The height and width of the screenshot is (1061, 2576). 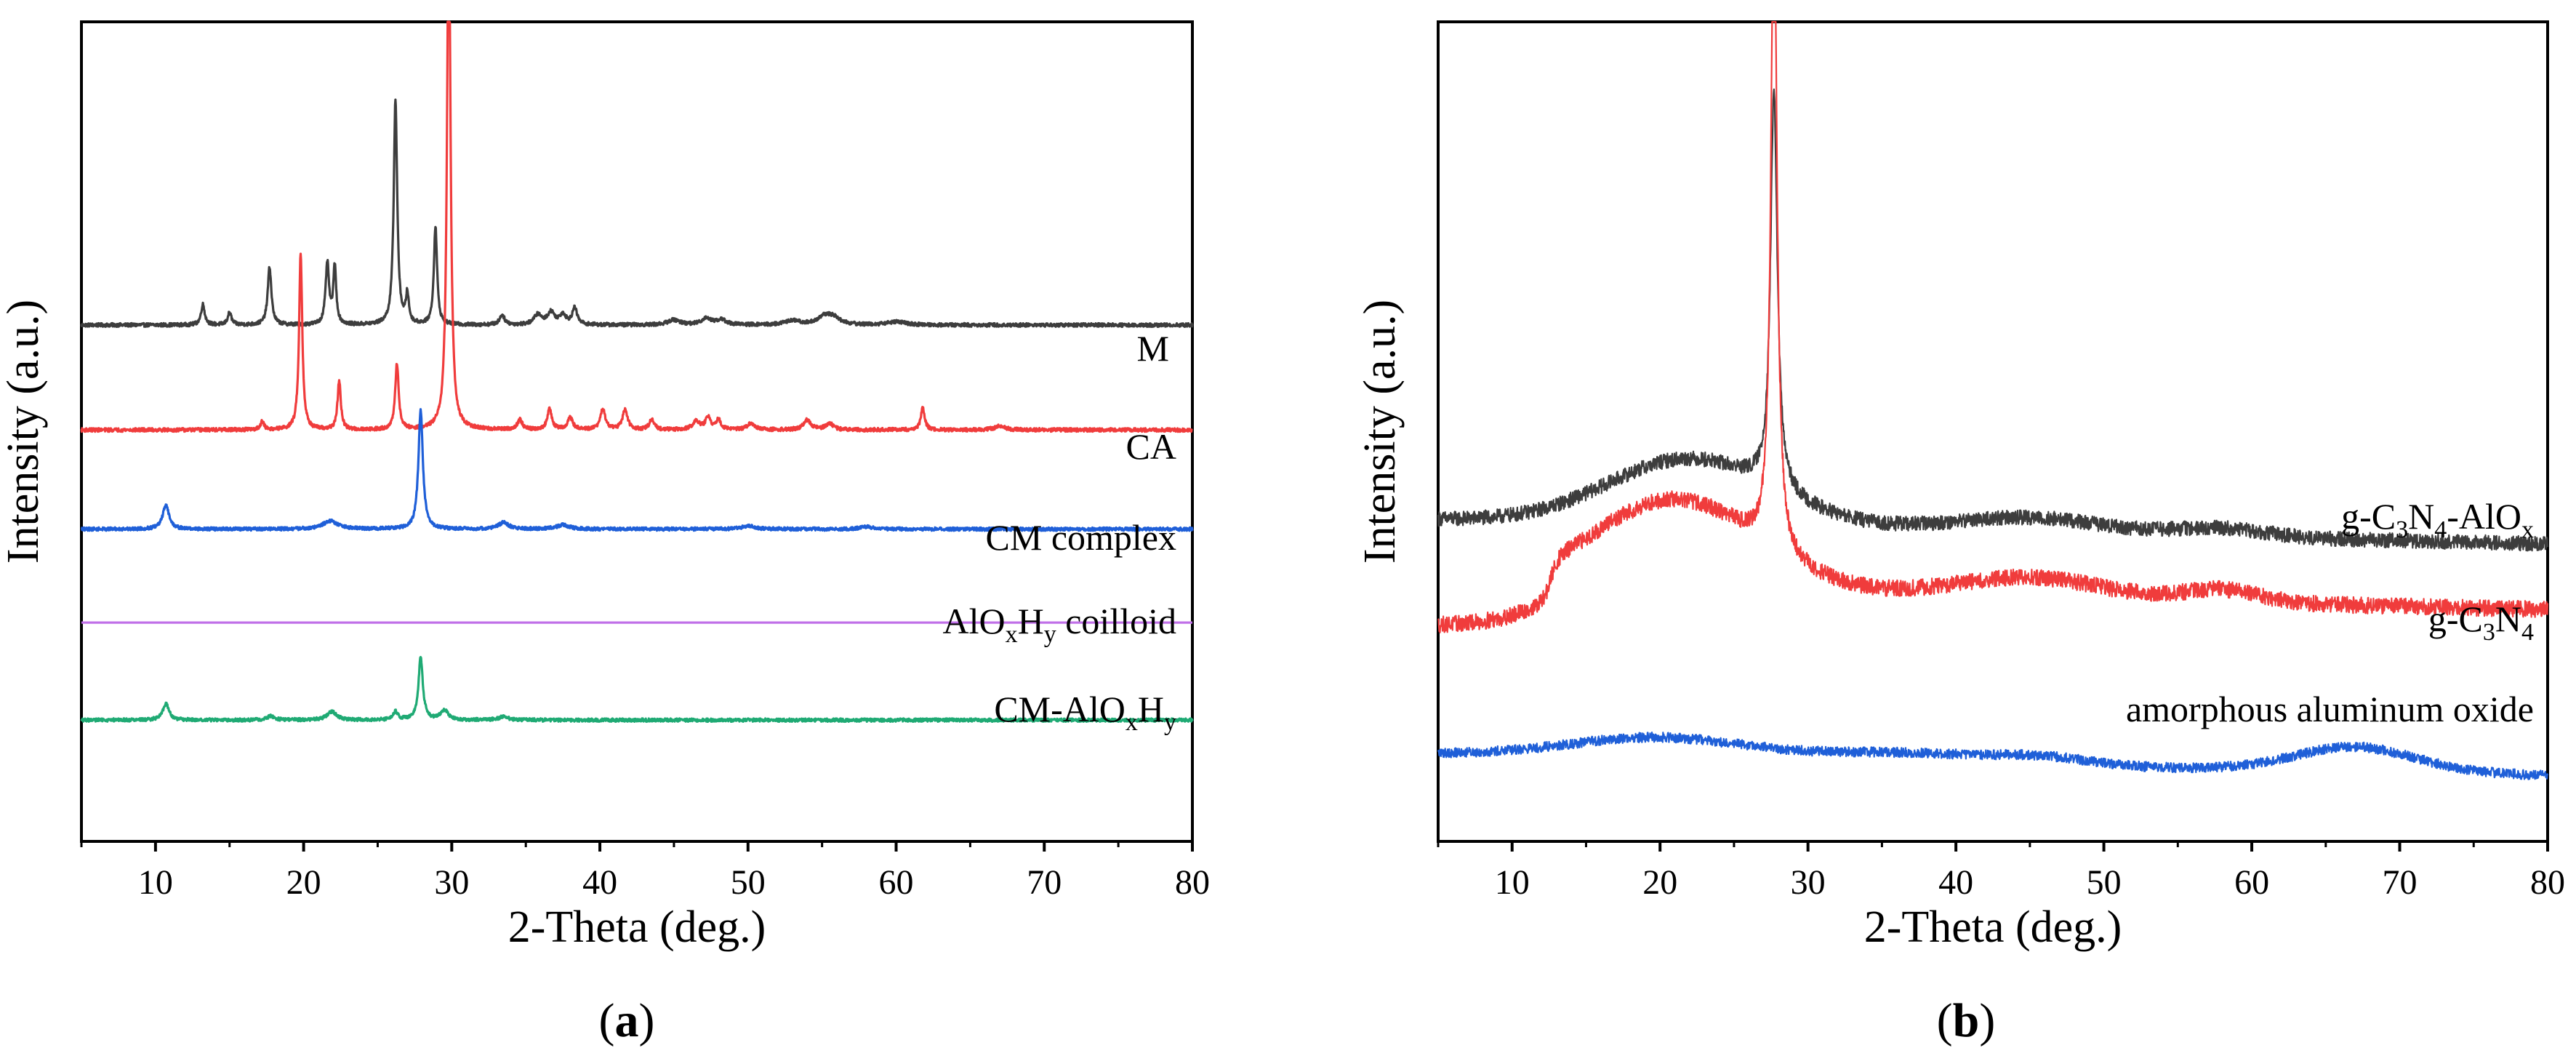 What do you see at coordinates (2437, 519) in the screenshot?
I see `series-label-g-c3n4-alox: g-C3N4-AlOx` at bounding box center [2437, 519].